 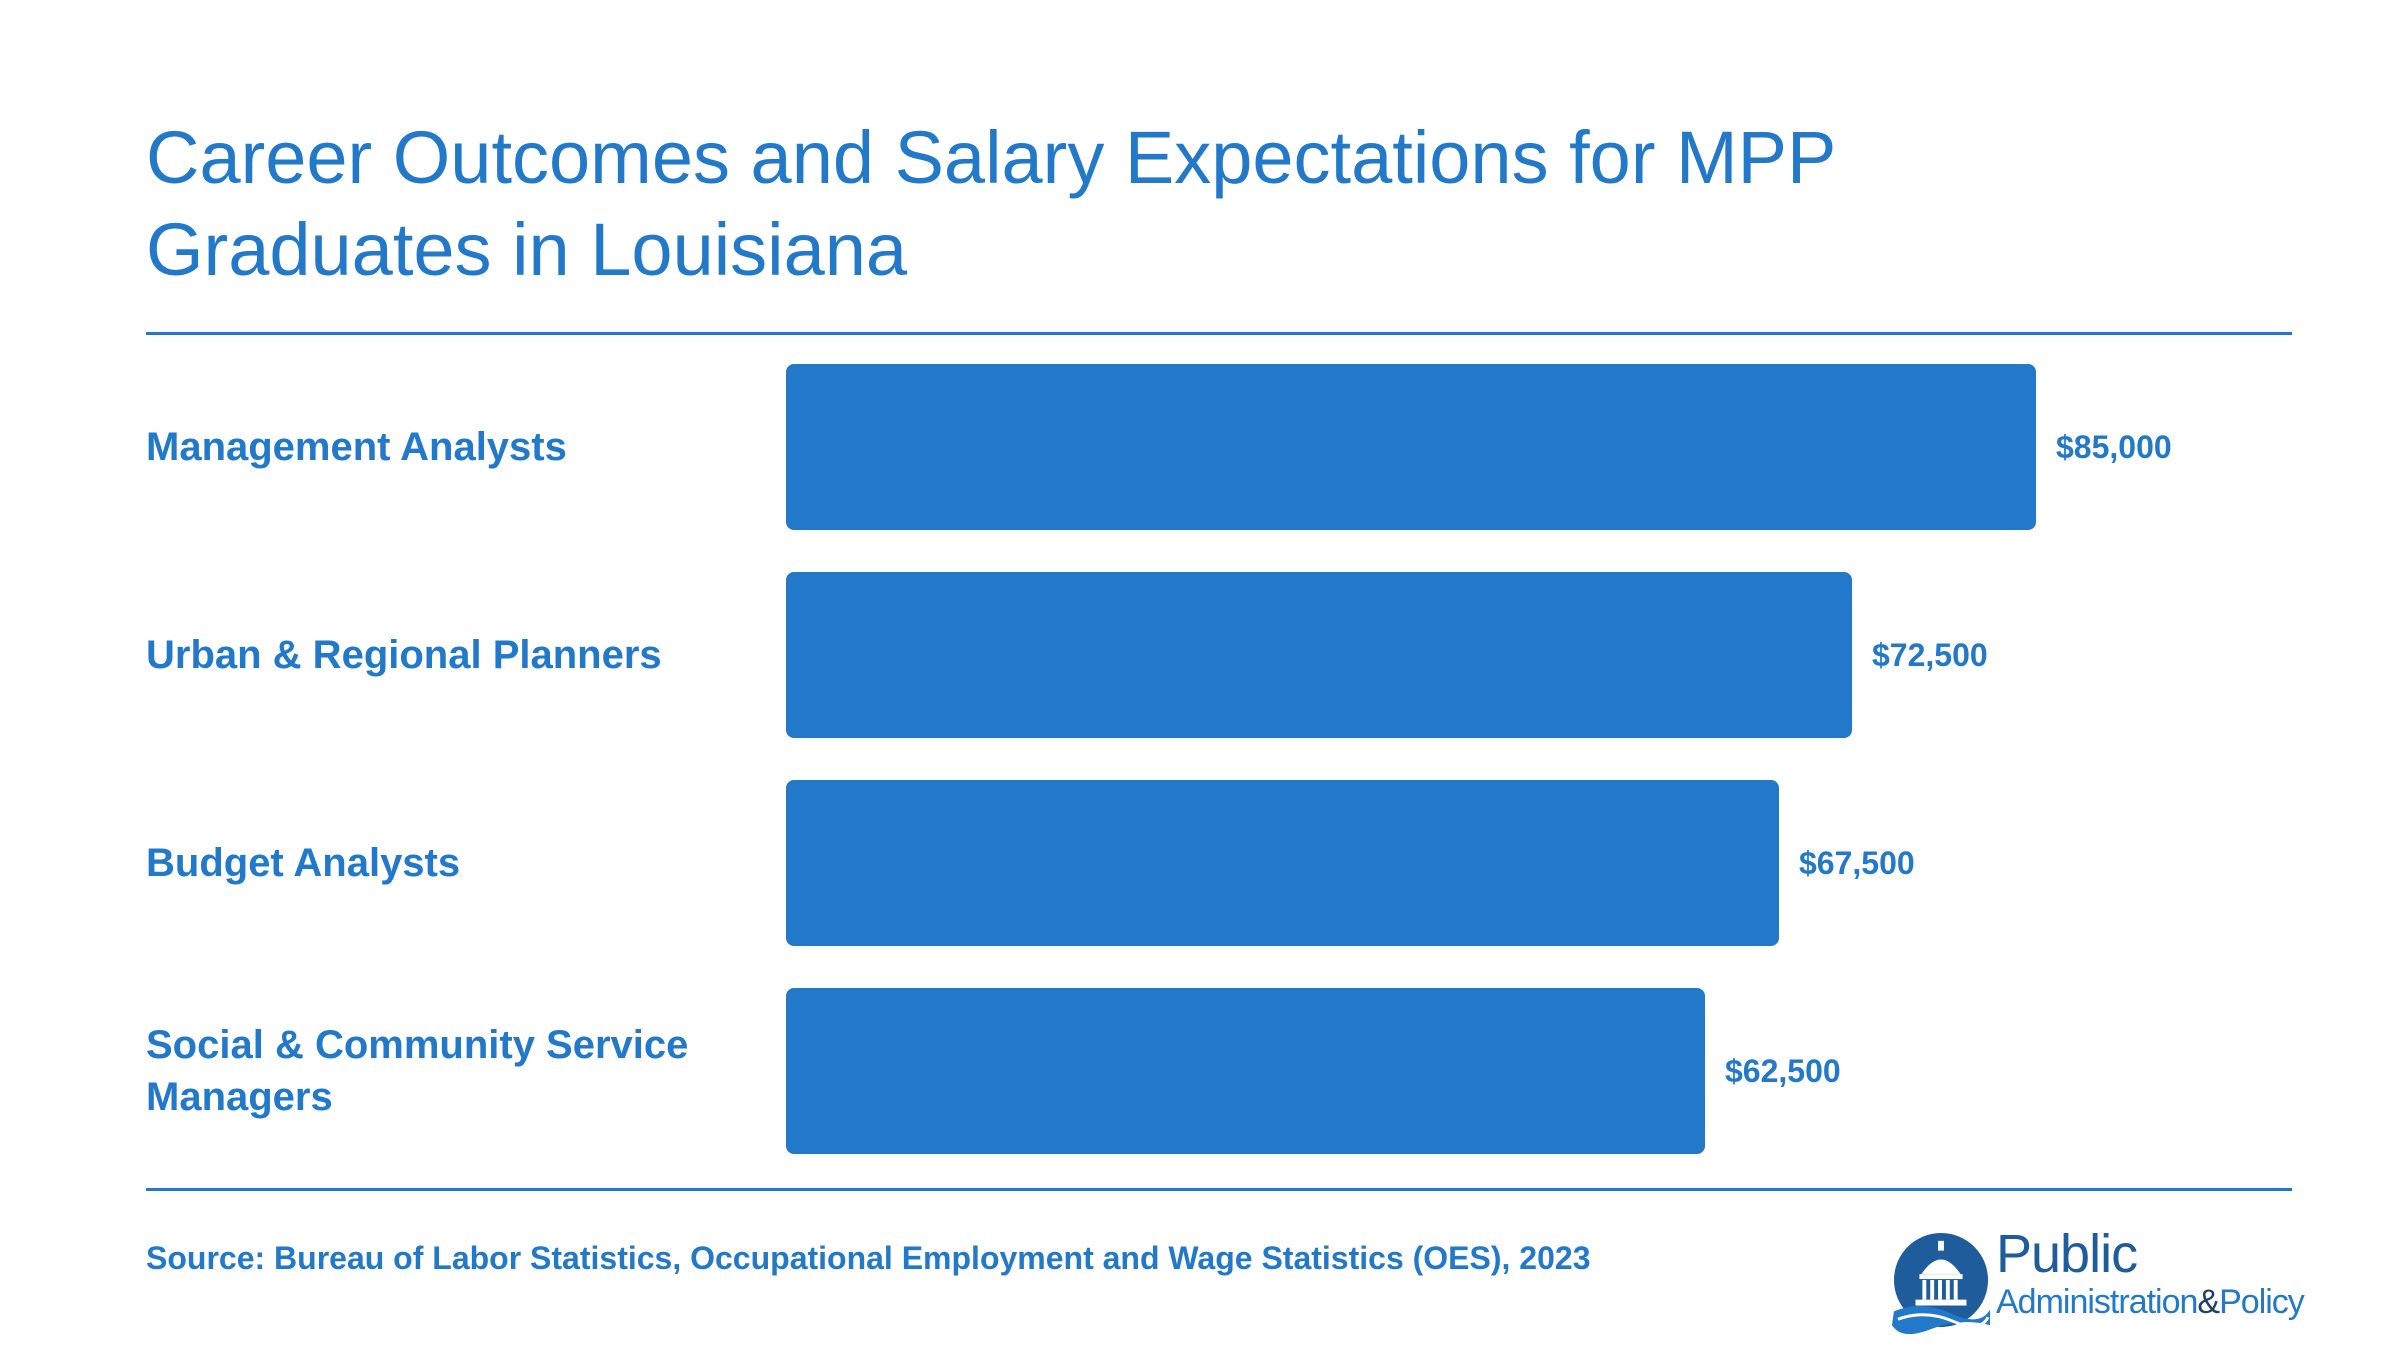 I want to click on category-label: Budget Analysts, so click(x=303, y=863).